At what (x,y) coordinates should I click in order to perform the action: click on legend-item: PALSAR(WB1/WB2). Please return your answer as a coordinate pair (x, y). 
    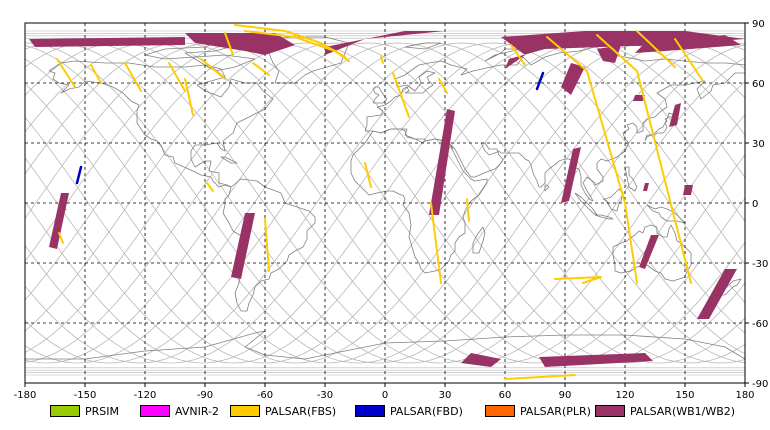
    Looking at the image, I should click on (665, 411).